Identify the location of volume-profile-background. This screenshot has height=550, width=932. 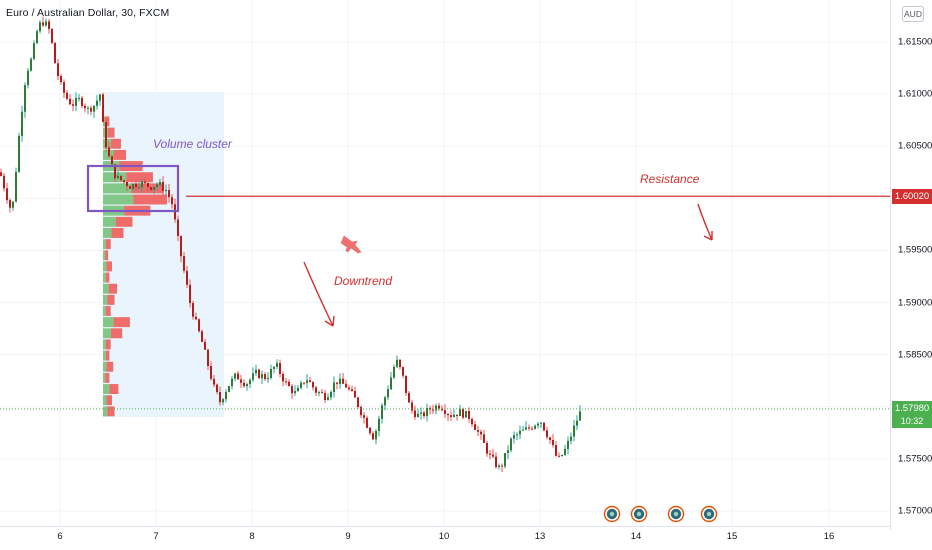
(163, 254).